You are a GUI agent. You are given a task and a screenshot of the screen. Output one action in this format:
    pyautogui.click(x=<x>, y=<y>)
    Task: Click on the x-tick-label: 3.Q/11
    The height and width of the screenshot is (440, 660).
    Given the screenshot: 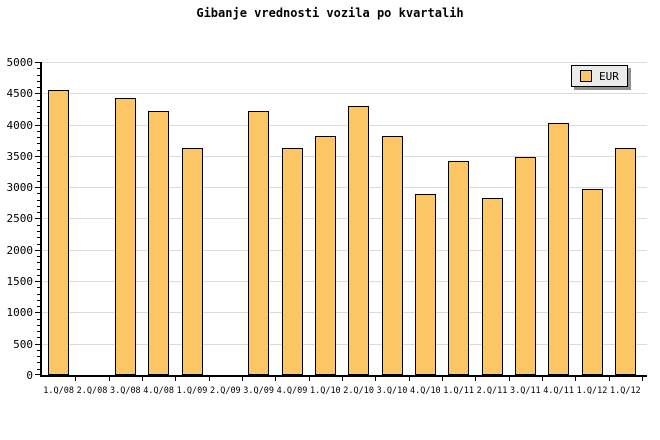 What is the action you would take?
    pyautogui.click(x=525, y=391)
    